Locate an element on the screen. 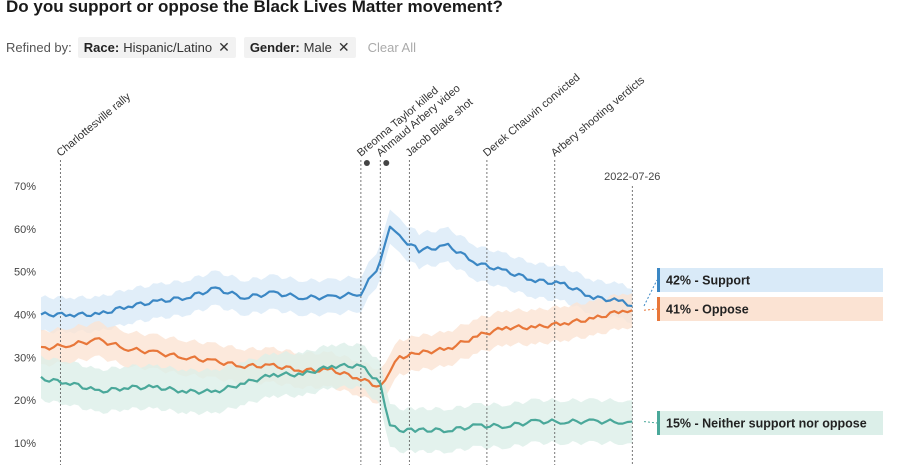  y-tick-label: 40% is located at coordinates (25, 316).